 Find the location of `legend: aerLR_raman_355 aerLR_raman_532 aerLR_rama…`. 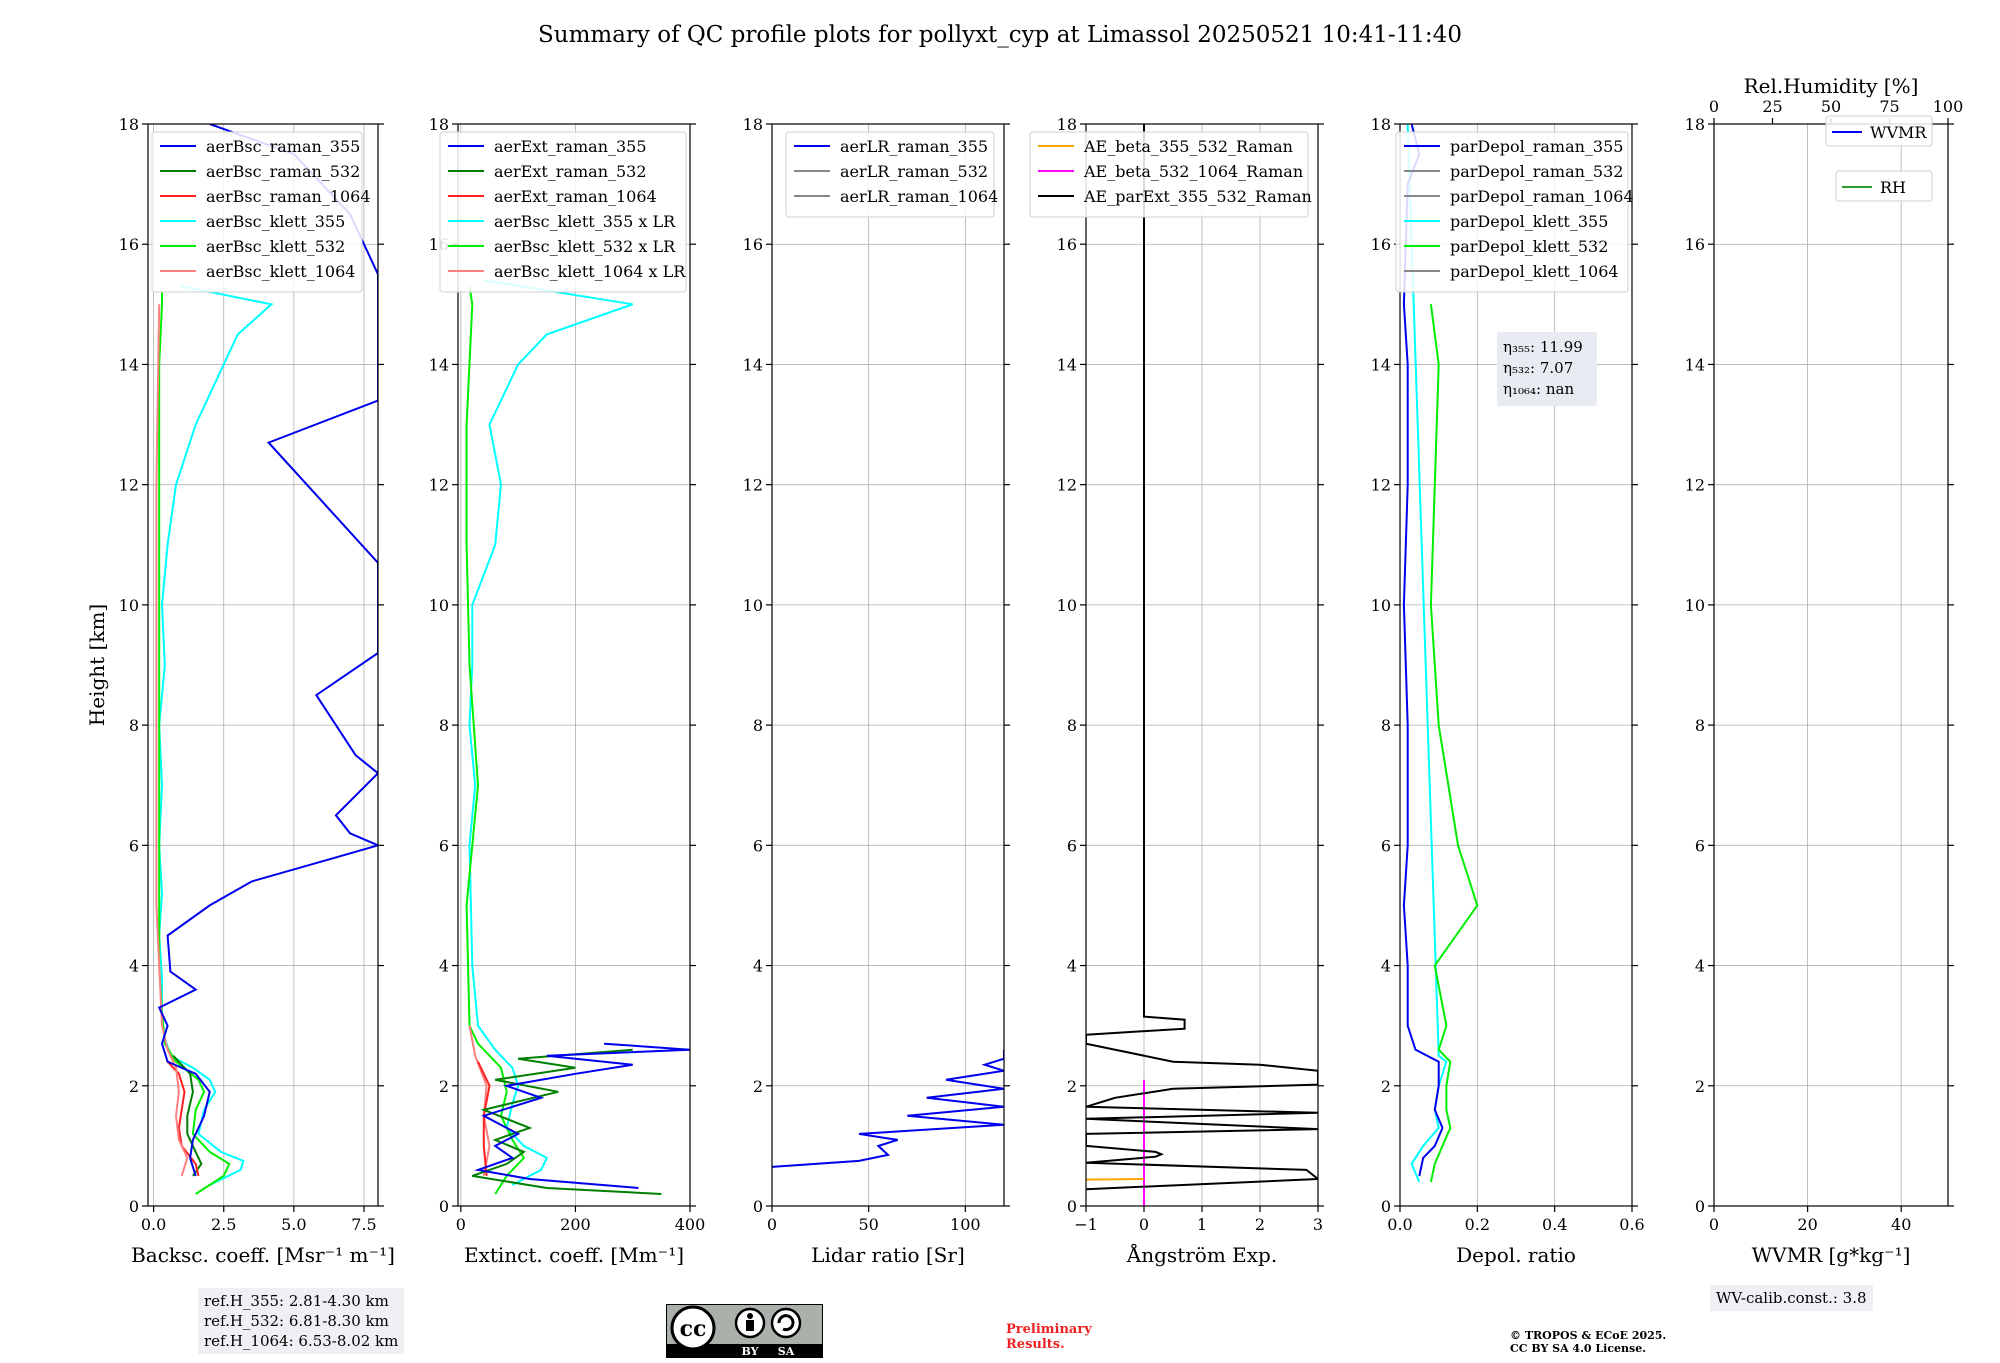

legend: aerLR_raman_355 aerLR_raman_532 aerLR_rama… is located at coordinates (891, 174).